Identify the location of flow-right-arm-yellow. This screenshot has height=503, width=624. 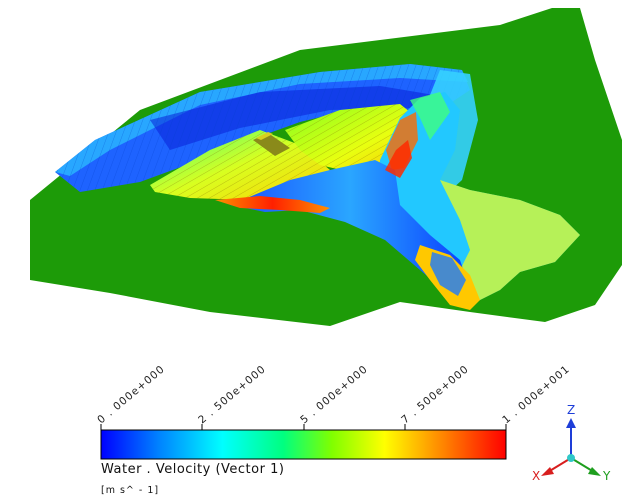
(510, 242).